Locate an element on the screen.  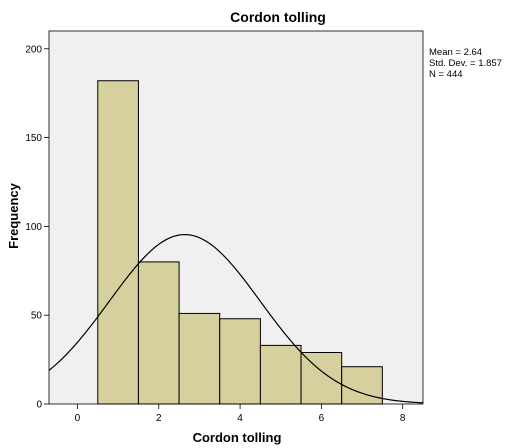
y-axis-label: Frequency is located at coordinates (13, 215).